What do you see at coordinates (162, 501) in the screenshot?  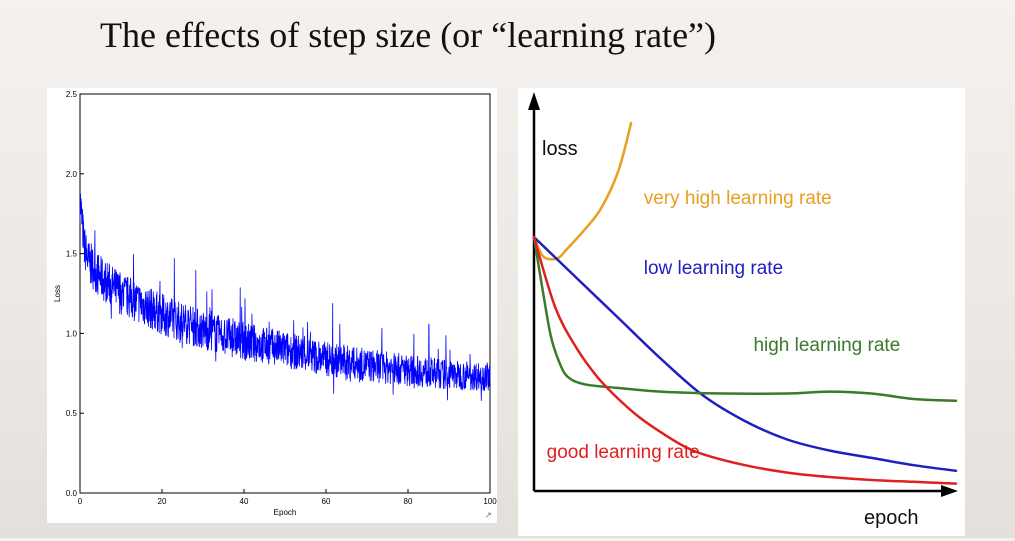 I see `x-tick-label: 20` at bounding box center [162, 501].